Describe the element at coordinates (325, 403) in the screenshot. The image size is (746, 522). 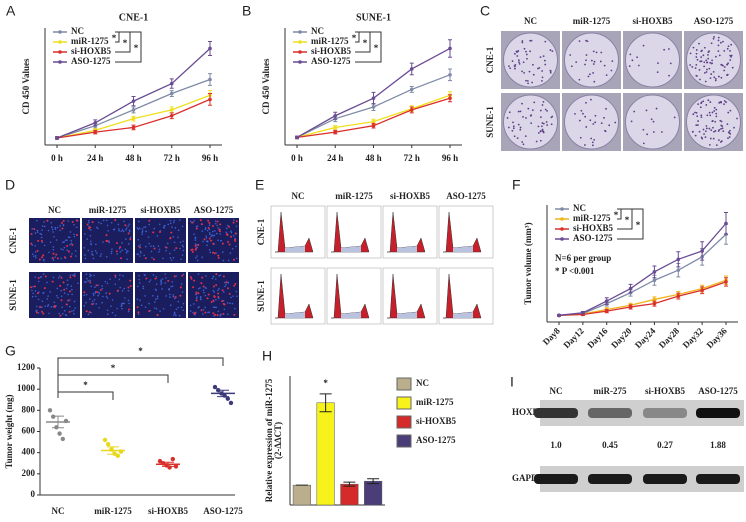
I see `error-bar` at that location.